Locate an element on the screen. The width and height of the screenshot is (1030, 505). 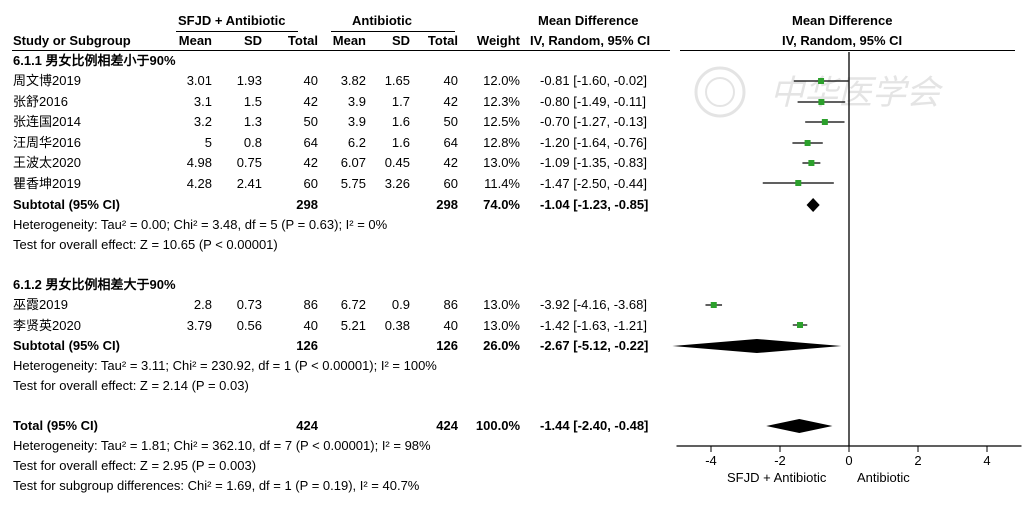
favours-right-label: Antibiotic is located at coordinates (883, 477).